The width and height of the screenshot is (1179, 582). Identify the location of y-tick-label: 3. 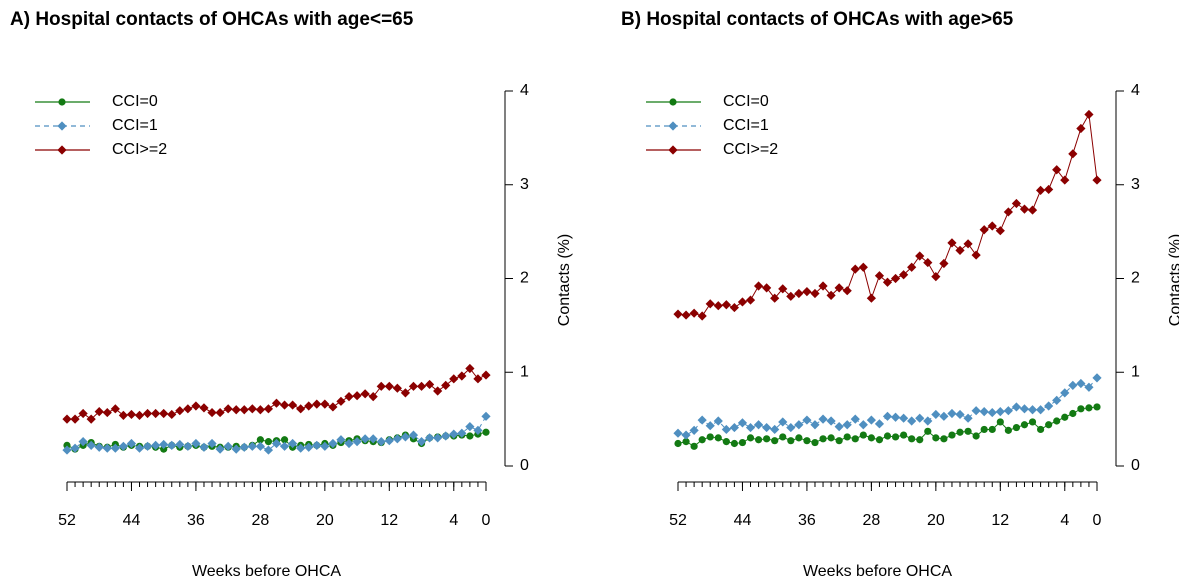
(1135, 184).